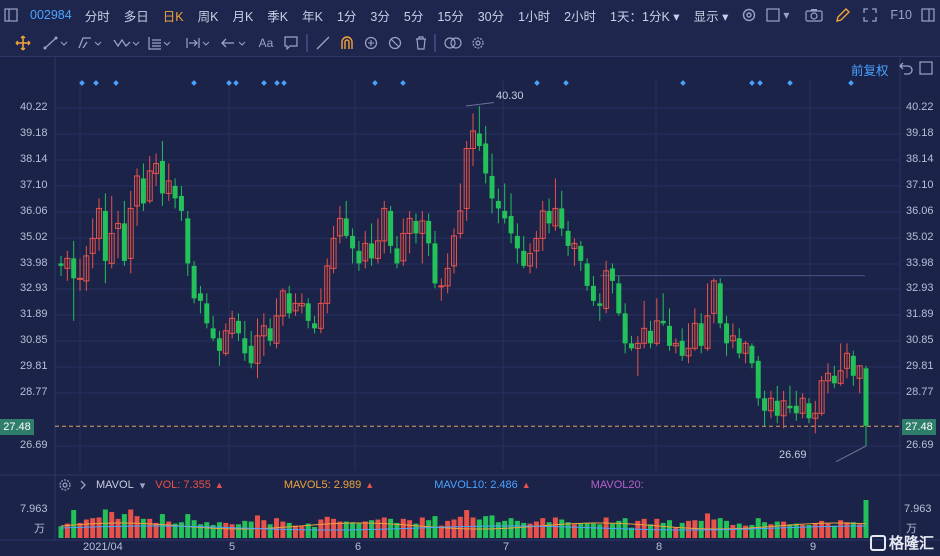 The image size is (940, 556). I want to click on arrow-tool-icon, so click(235, 43).